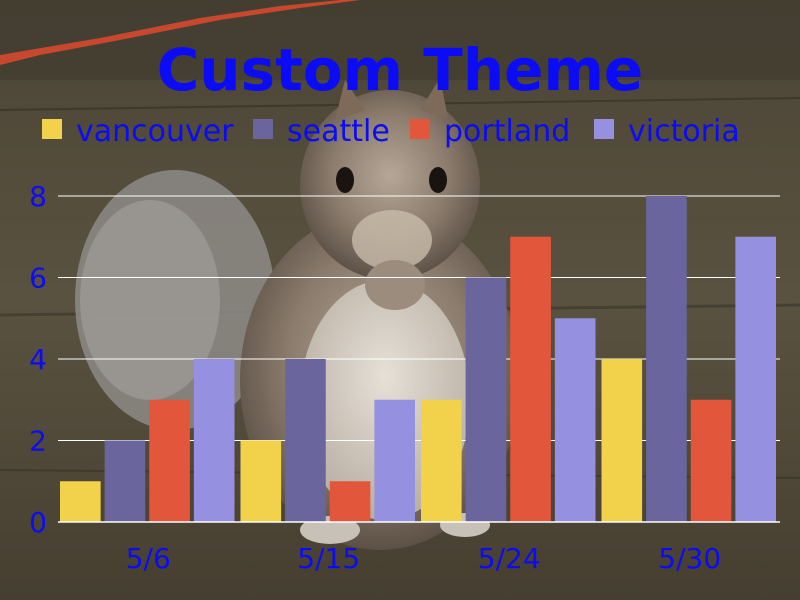 The height and width of the screenshot is (600, 800). I want to click on legend-swatch-portland, so click(420, 129).